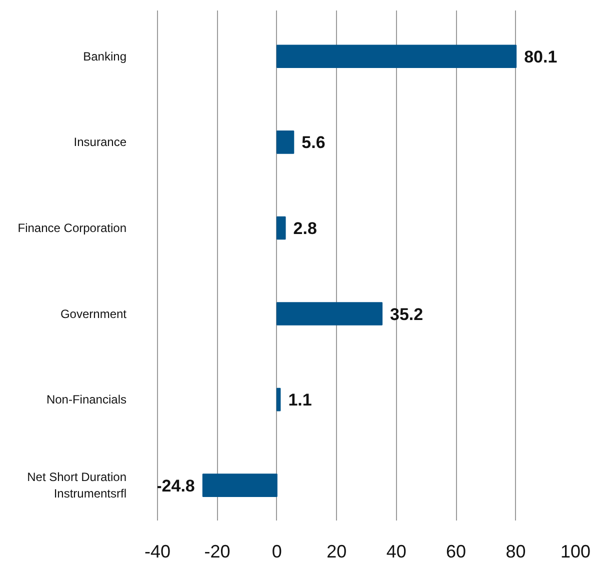 The image size is (599, 562). What do you see at coordinates (105, 56) in the screenshot?
I see `y-tick-label: Banking` at bounding box center [105, 56].